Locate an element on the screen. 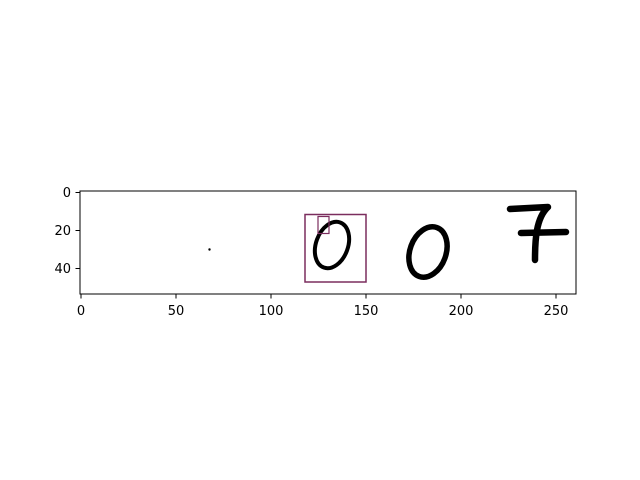  digit-7-crossbar is located at coordinates (543, 232).